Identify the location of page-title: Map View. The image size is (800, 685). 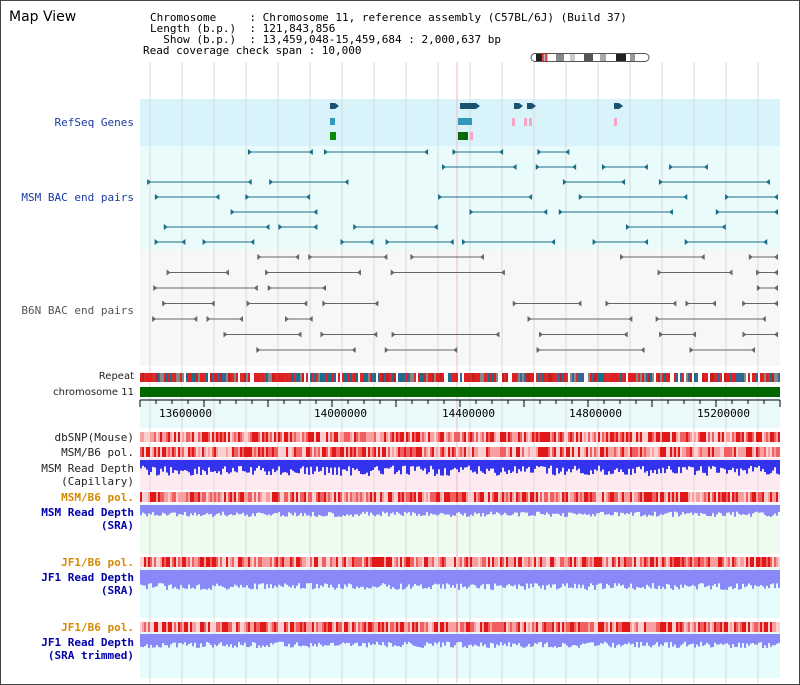
(43, 17).